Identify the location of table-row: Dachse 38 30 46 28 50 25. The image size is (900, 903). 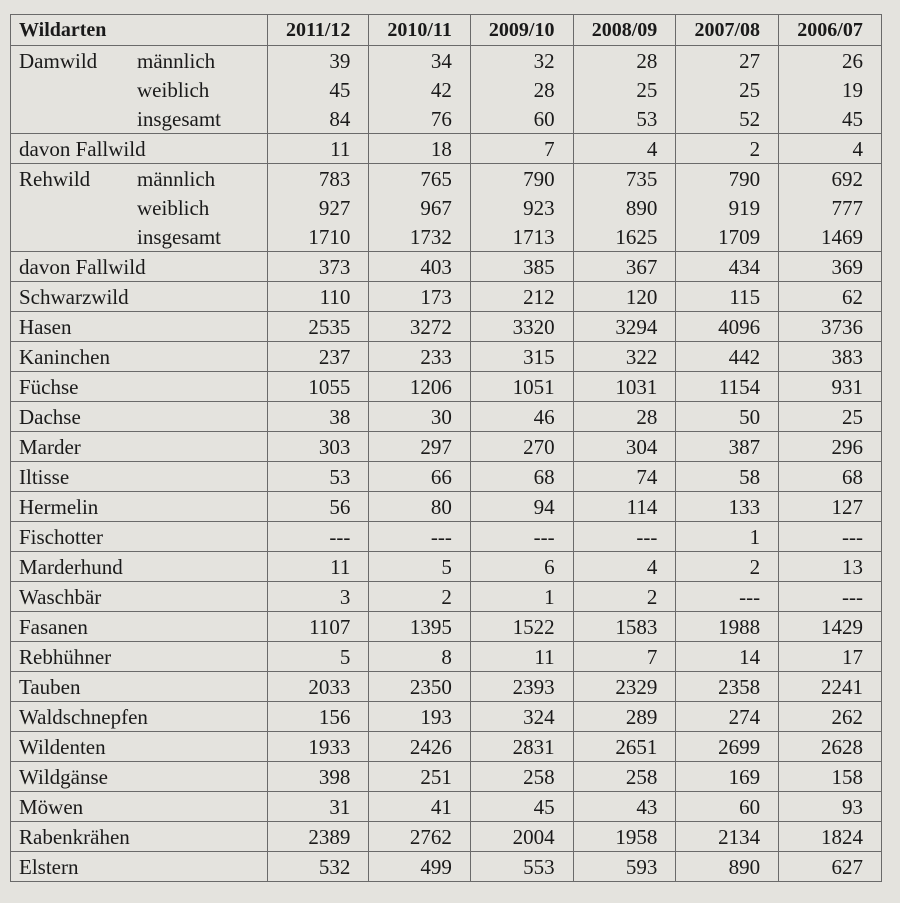
(446, 416).